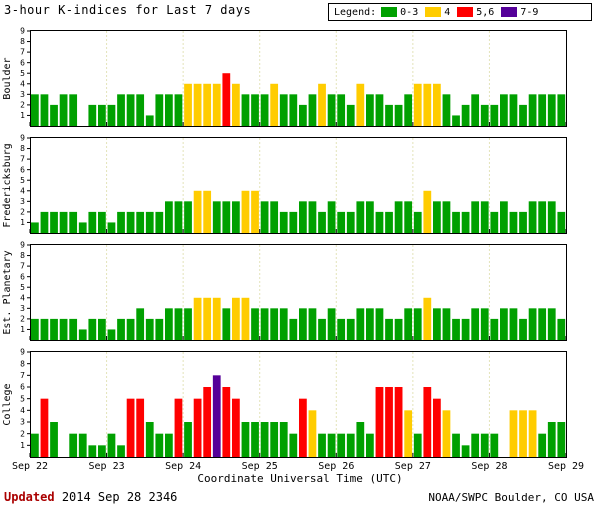 The width and height of the screenshot is (600, 510). I want to click on legend-item-label: 0-3, so click(409, 12).